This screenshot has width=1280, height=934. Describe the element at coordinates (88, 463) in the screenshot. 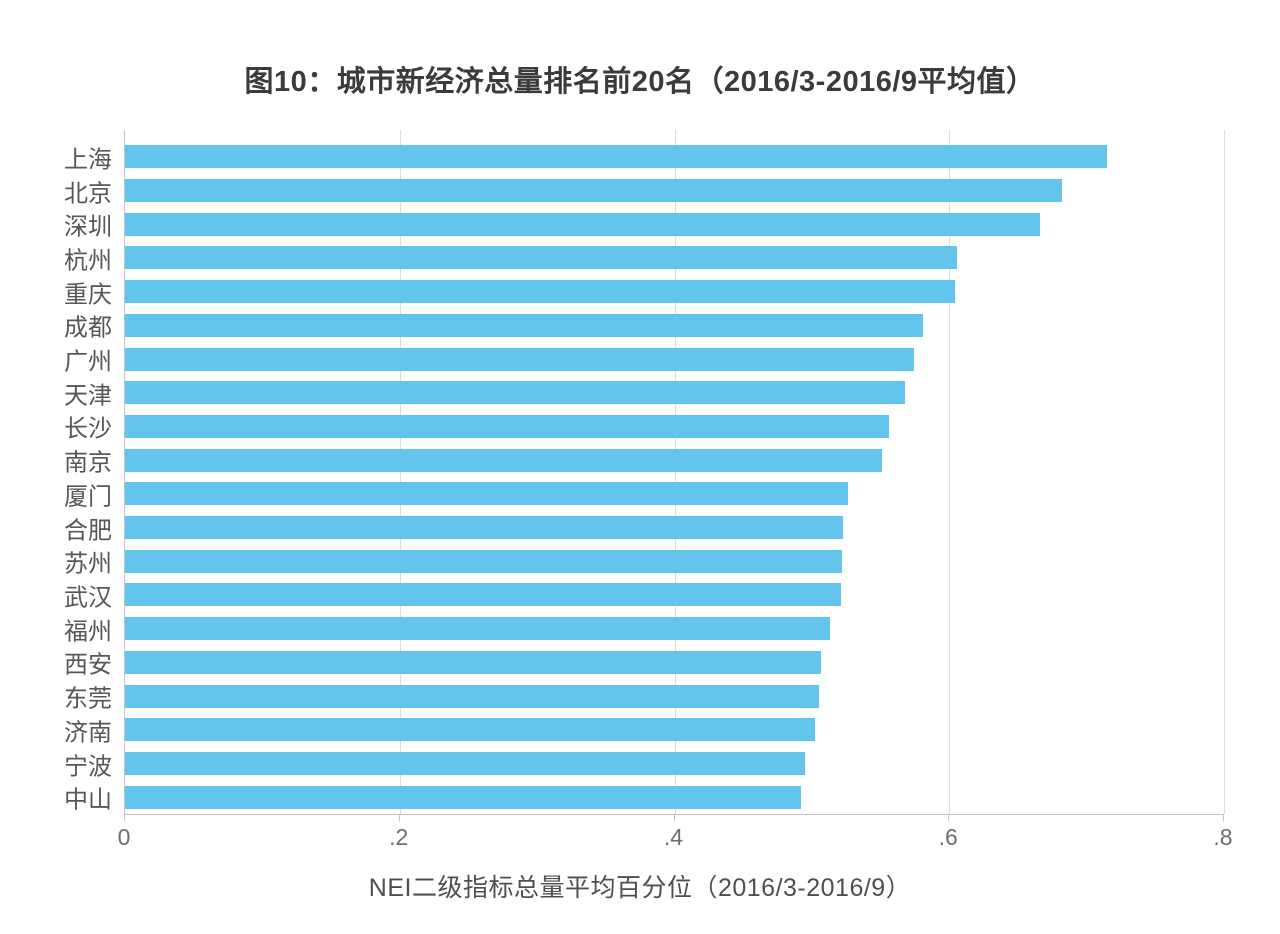

I see `y-tick-label: 南京` at that location.